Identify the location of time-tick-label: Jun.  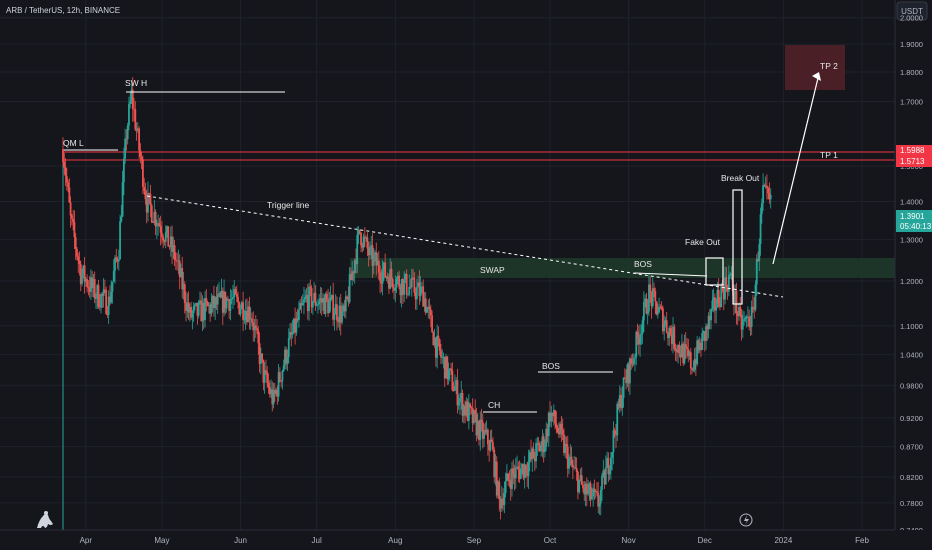
(240, 540).